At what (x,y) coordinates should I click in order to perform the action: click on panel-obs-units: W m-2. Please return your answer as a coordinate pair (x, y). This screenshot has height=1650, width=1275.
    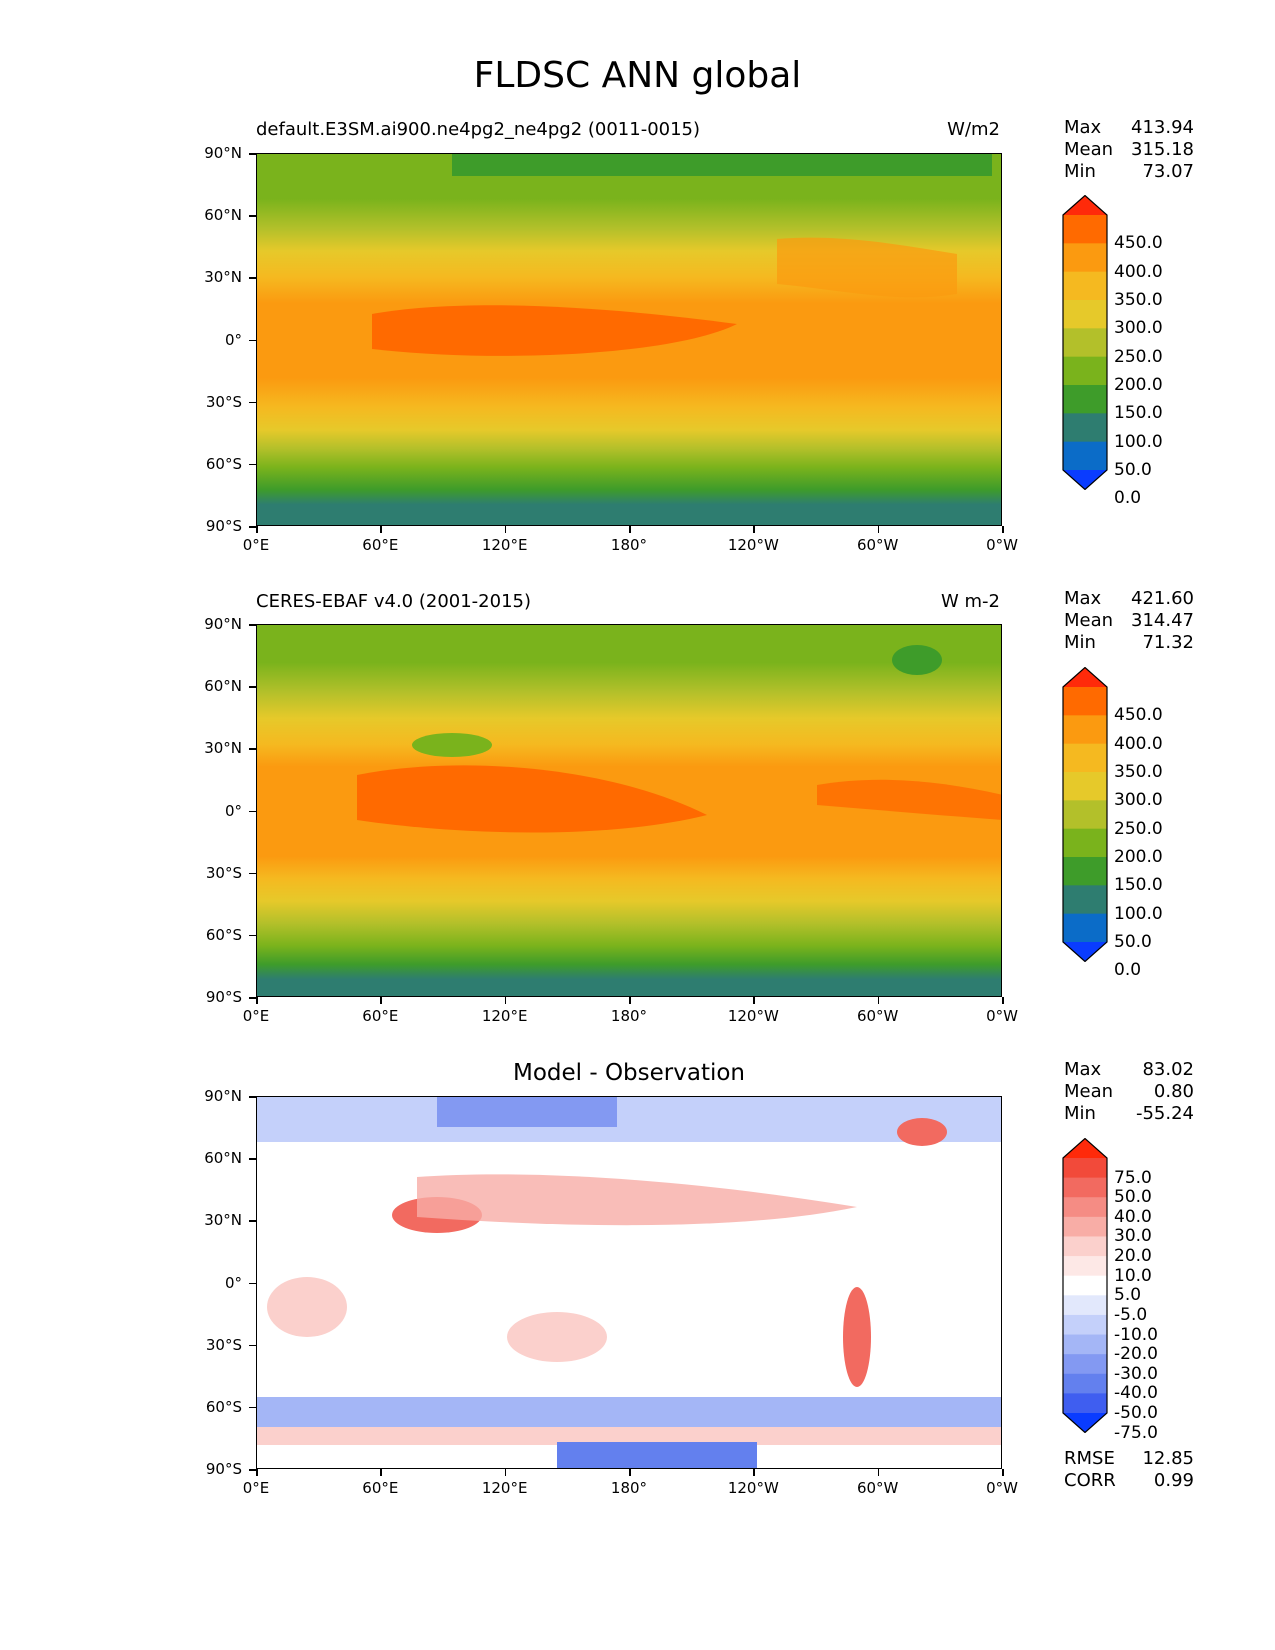
    Looking at the image, I should click on (970, 601).